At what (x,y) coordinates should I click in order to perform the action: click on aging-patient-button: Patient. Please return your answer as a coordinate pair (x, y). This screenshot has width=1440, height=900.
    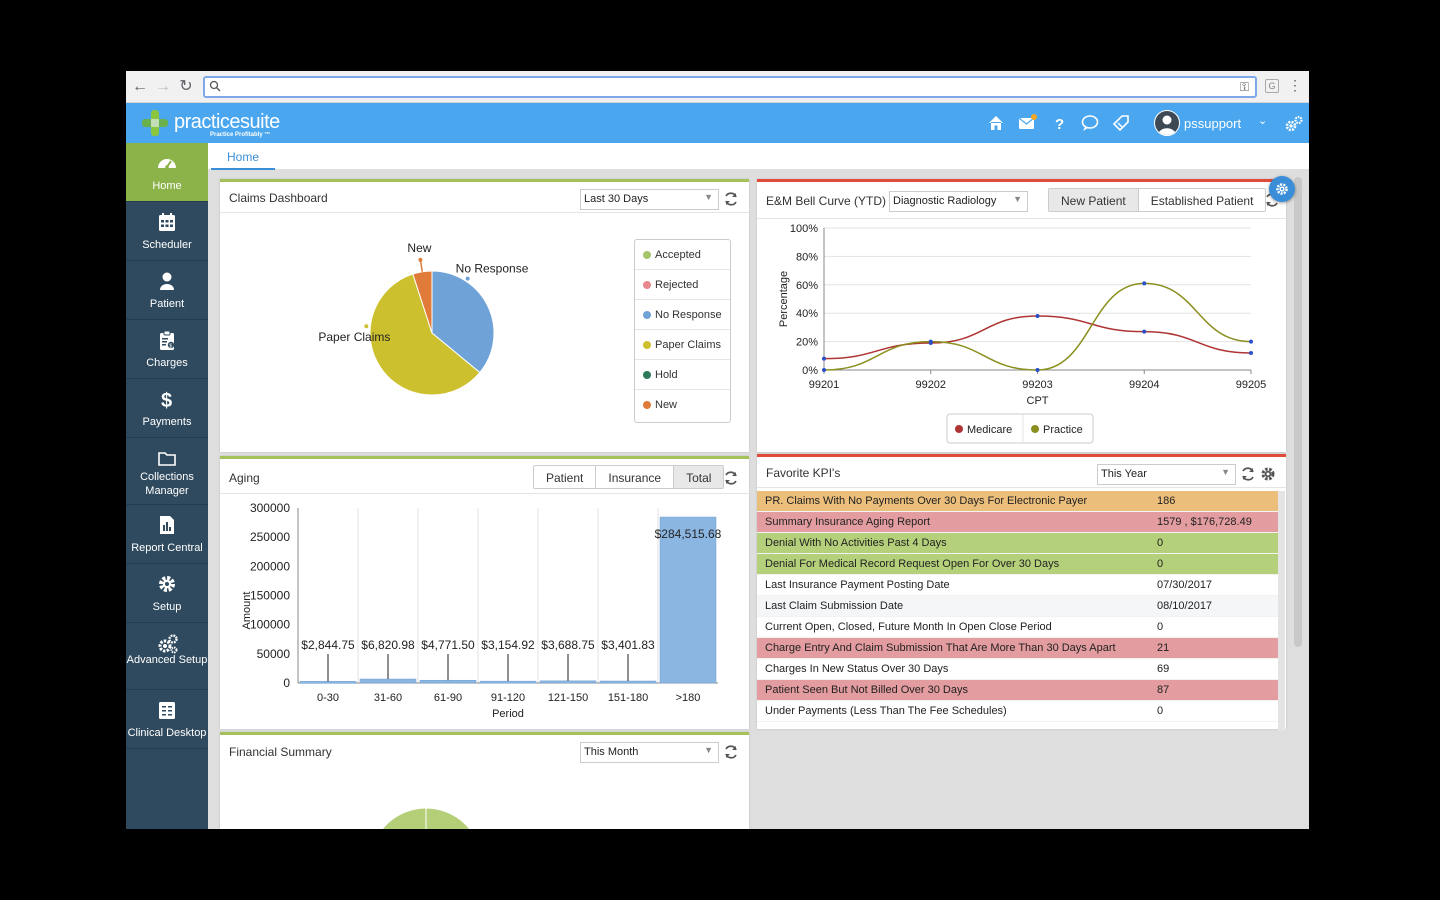
    Looking at the image, I should click on (565, 477).